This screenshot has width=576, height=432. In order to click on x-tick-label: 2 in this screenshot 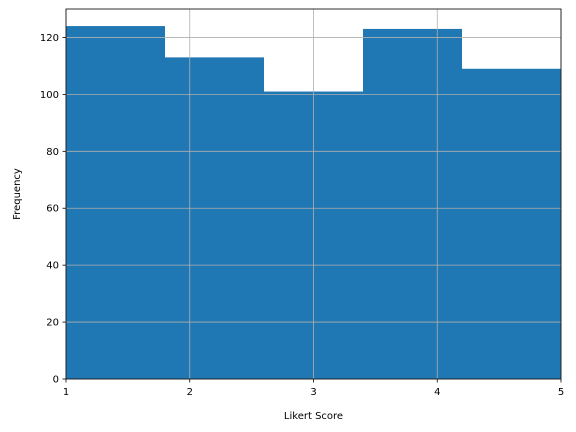, I will do `click(190, 392)`.